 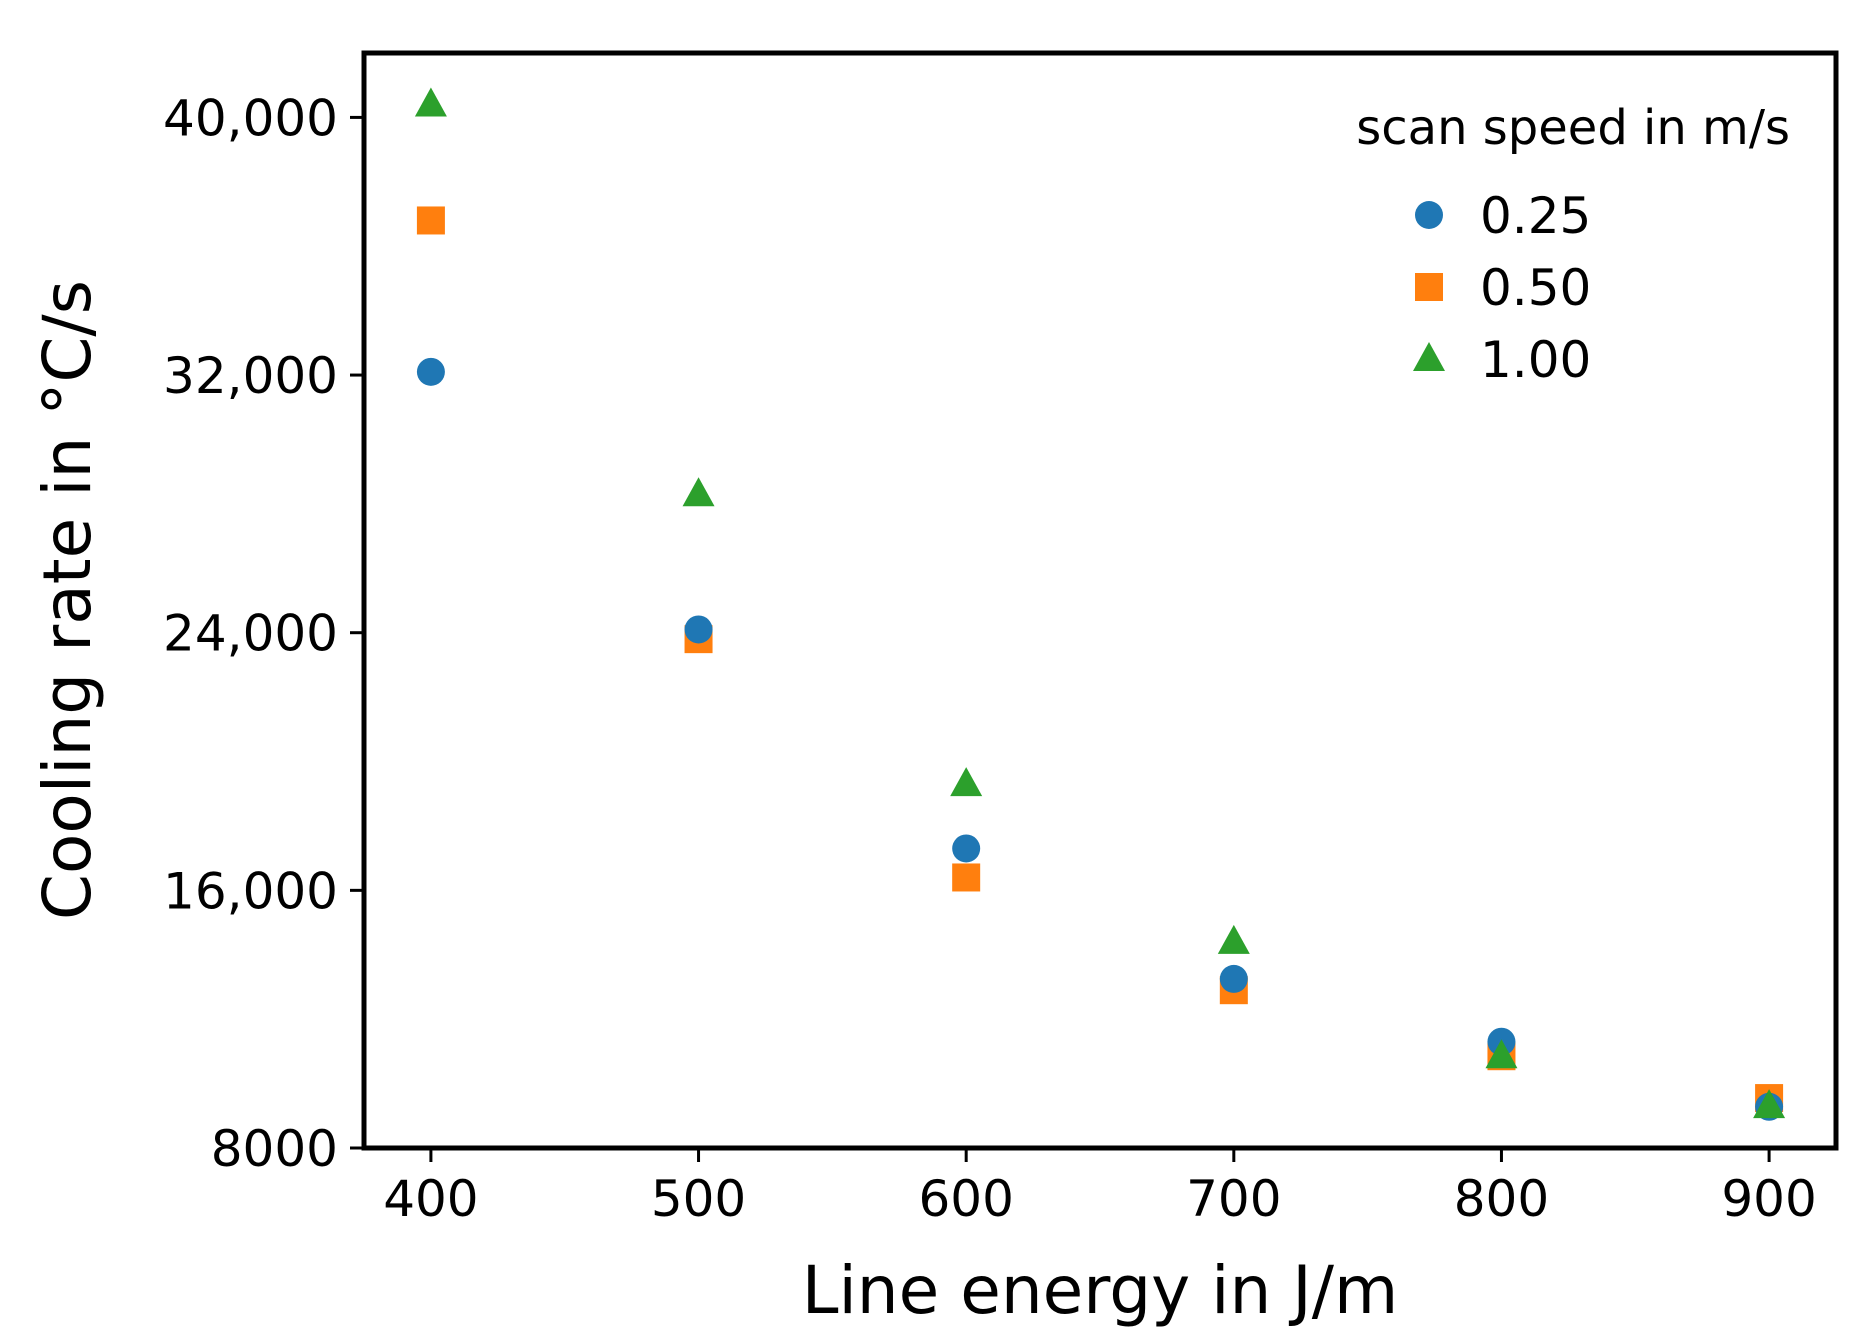 What do you see at coordinates (1535, 216) in the screenshot?
I see `legend-label: 0.25` at bounding box center [1535, 216].